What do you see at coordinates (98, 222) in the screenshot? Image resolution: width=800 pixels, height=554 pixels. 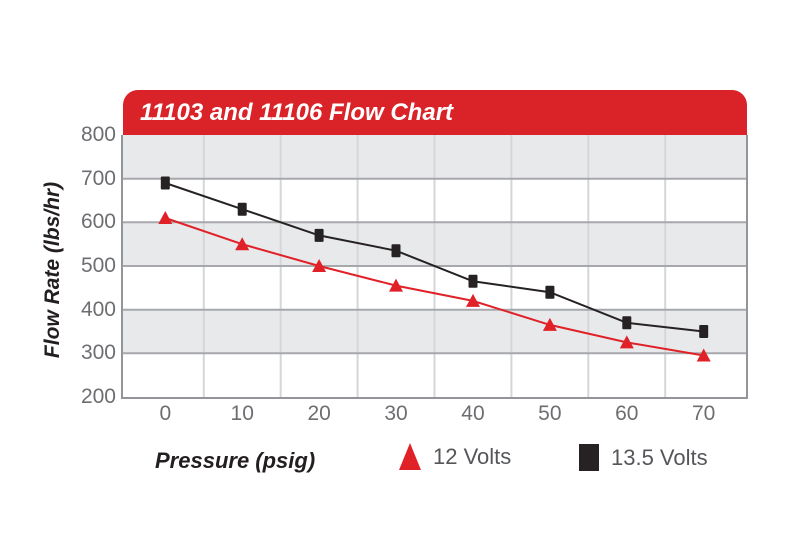 I see `y-tick-label: 600` at bounding box center [98, 222].